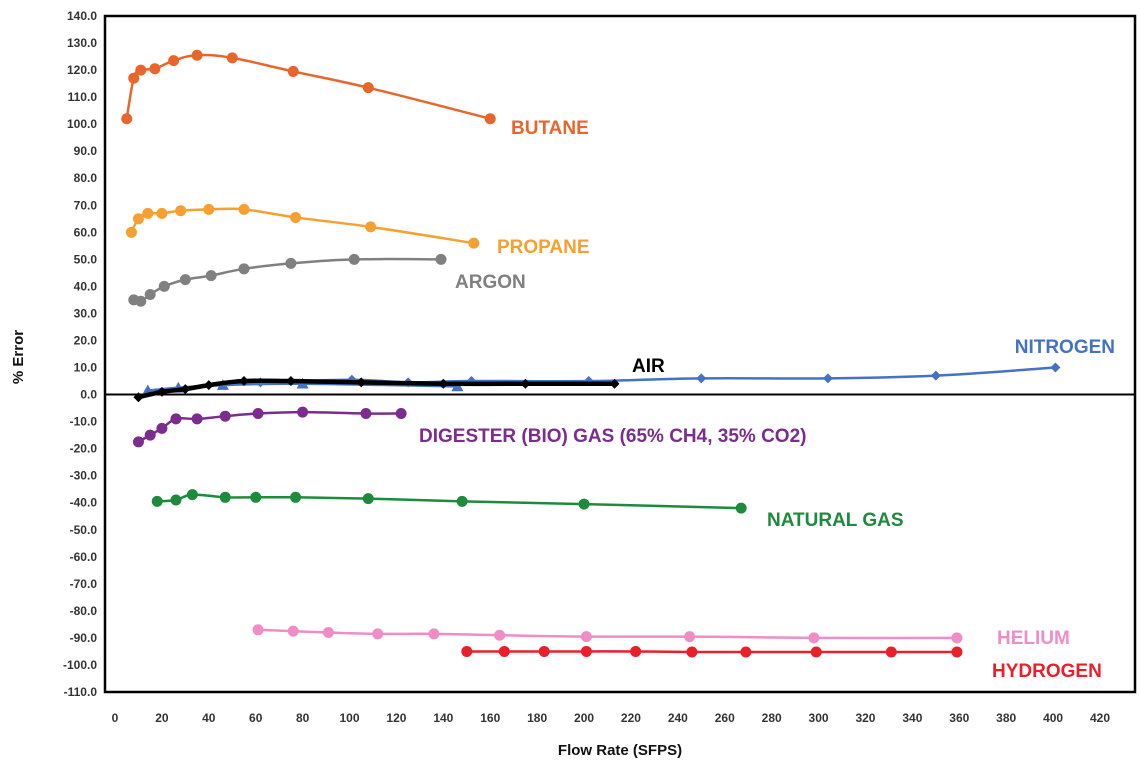 The height and width of the screenshot is (773, 1140). What do you see at coordinates (86, 340) in the screenshot?
I see `y-tick-label: 20.0` at bounding box center [86, 340].